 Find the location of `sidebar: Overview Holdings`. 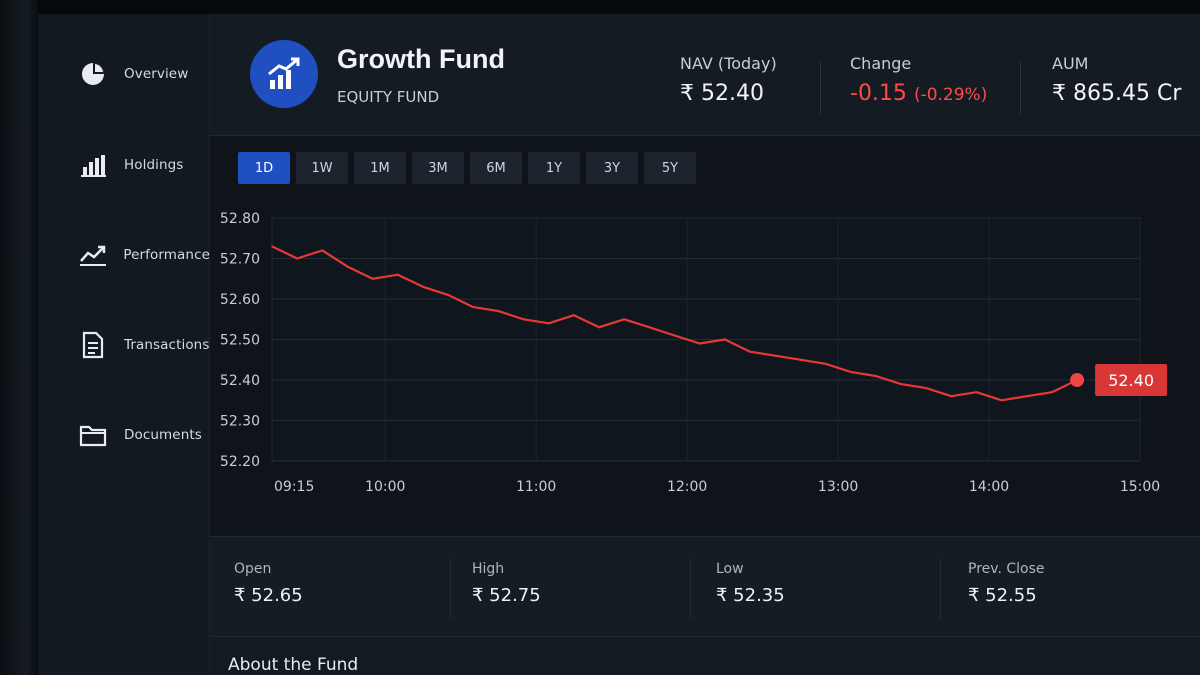

sidebar: Overview Holdings is located at coordinates (124, 344).